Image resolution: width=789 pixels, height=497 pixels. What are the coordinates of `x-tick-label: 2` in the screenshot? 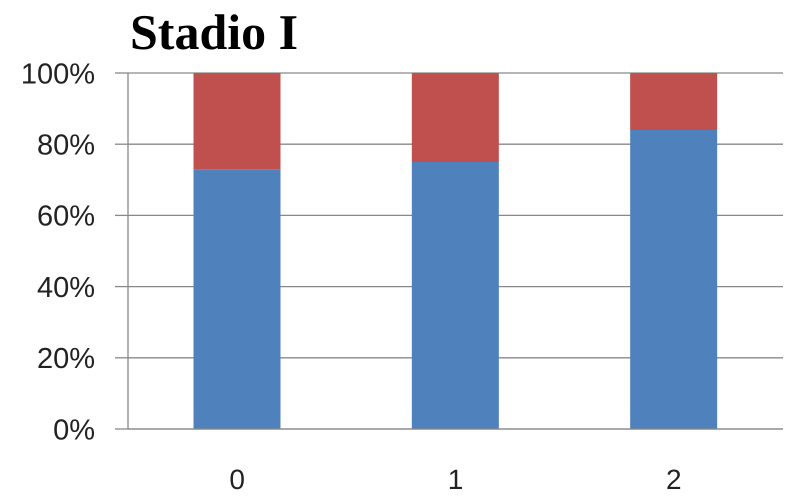 It's located at (674, 479).